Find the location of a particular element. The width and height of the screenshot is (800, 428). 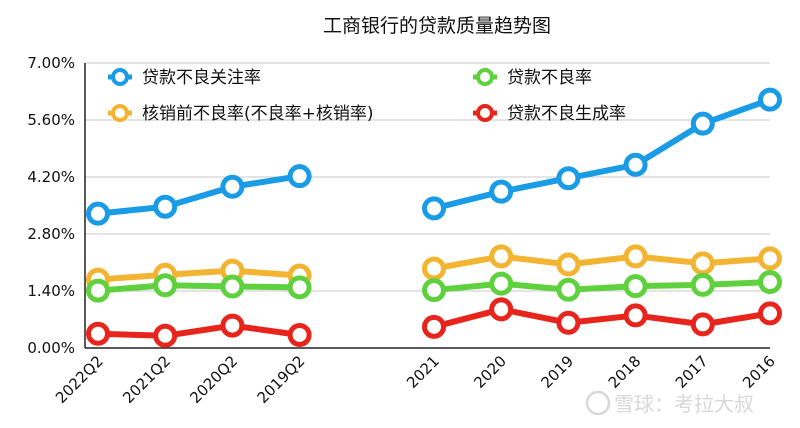

legend-label: 贷款不良生成率 is located at coordinates (566, 114).